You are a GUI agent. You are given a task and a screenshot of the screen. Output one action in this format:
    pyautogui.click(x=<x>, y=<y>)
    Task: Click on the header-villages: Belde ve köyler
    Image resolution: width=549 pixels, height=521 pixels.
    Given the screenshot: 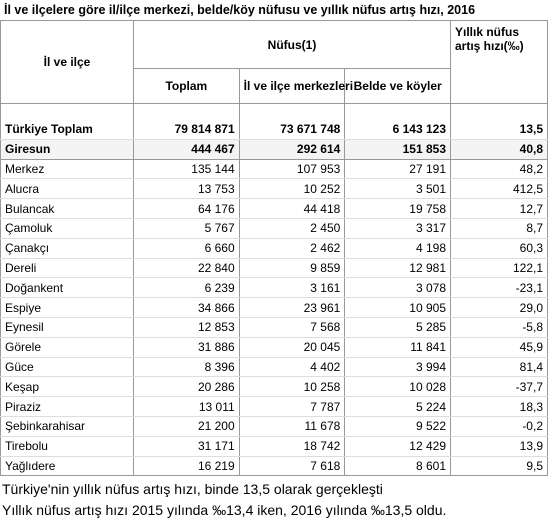 What is the action you would take?
    pyautogui.click(x=397, y=86)
    